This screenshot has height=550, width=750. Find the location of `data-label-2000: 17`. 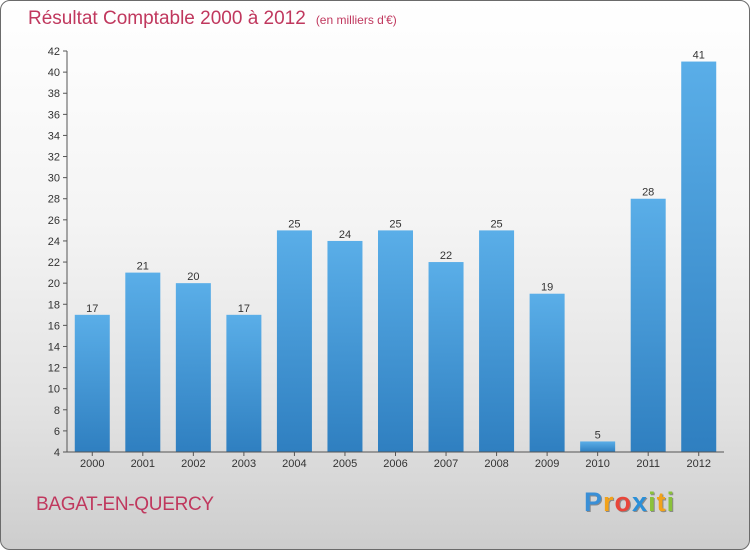

data-label-2000: 17 is located at coordinates (92, 309).